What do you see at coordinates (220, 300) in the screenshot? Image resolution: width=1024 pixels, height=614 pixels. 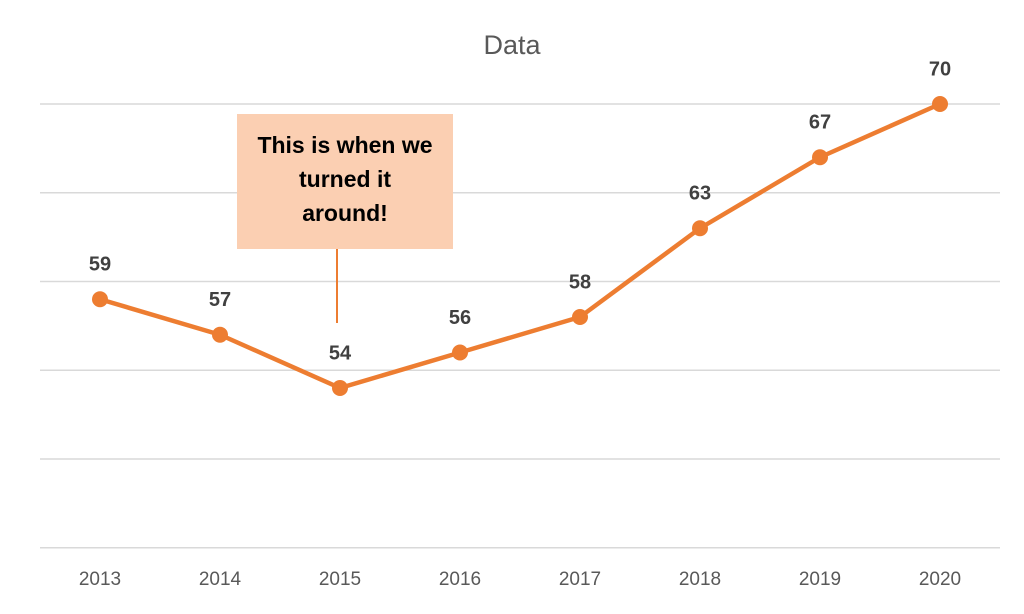 I see `data-label: 57` at bounding box center [220, 300].